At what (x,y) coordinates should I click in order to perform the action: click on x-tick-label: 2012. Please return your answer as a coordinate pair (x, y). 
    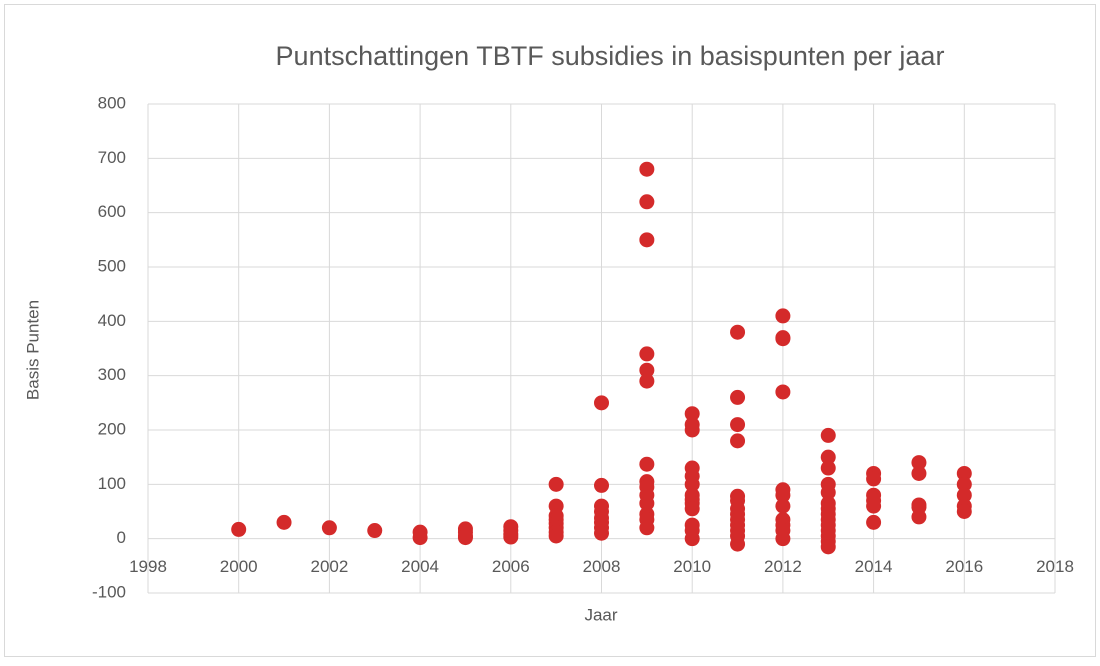
    Looking at the image, I should click on (783, 566).